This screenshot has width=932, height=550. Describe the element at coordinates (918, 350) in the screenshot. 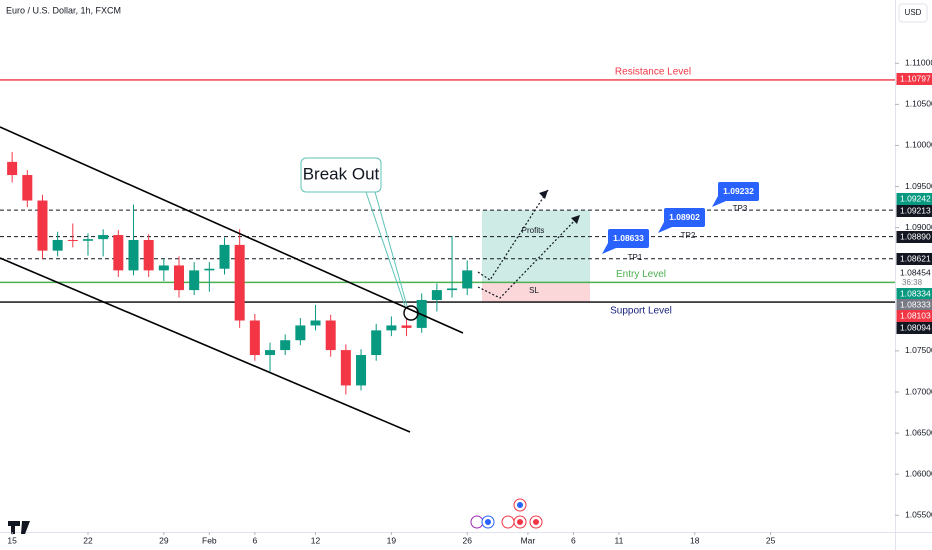

I see `y-tick-label: 1.07500` at that location.